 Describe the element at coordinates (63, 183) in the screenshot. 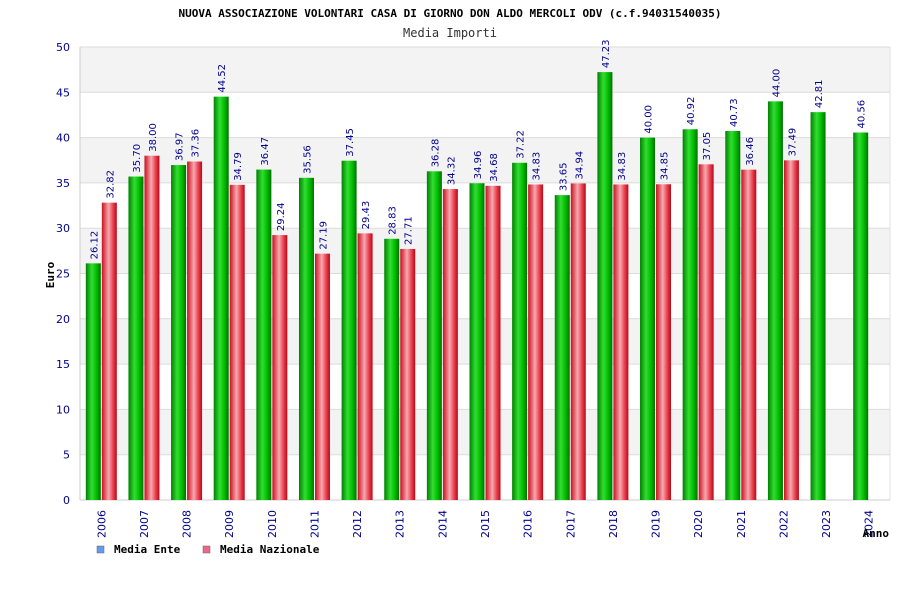

I see `y-tick-label: 35` at that location.